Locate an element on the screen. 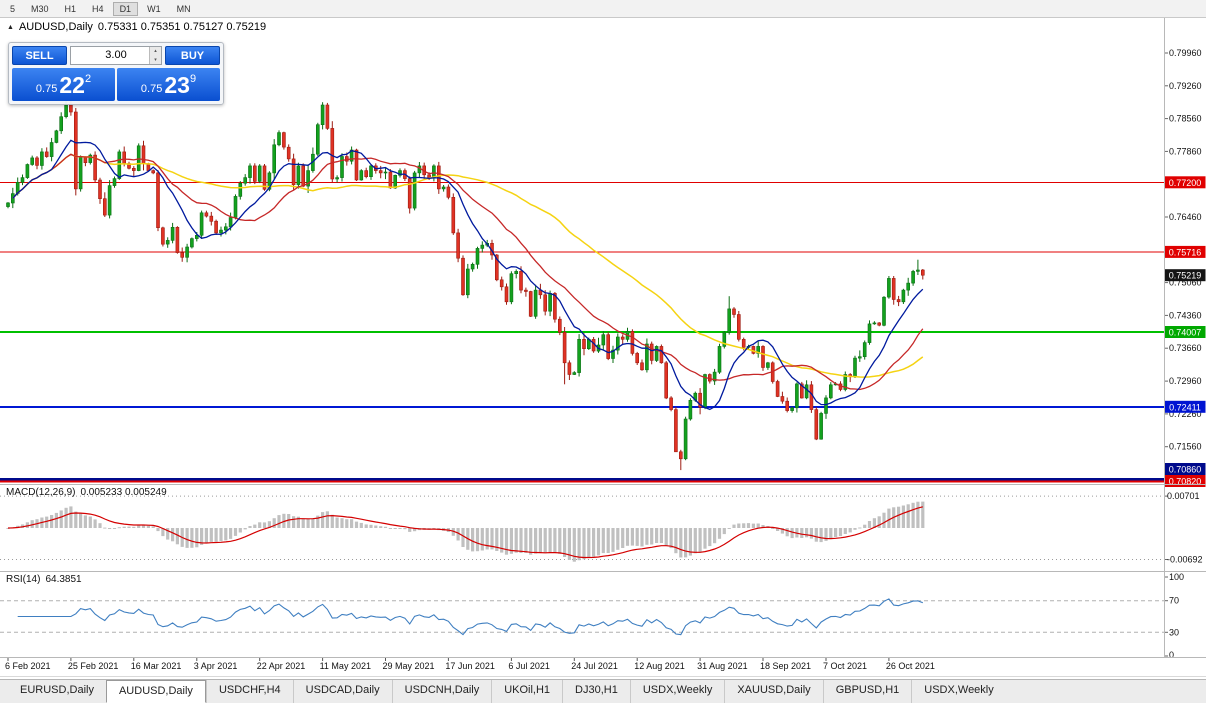 This screenshot has width=1206, height=707. svg-text: 100 is located at coordinates (1176, 577).